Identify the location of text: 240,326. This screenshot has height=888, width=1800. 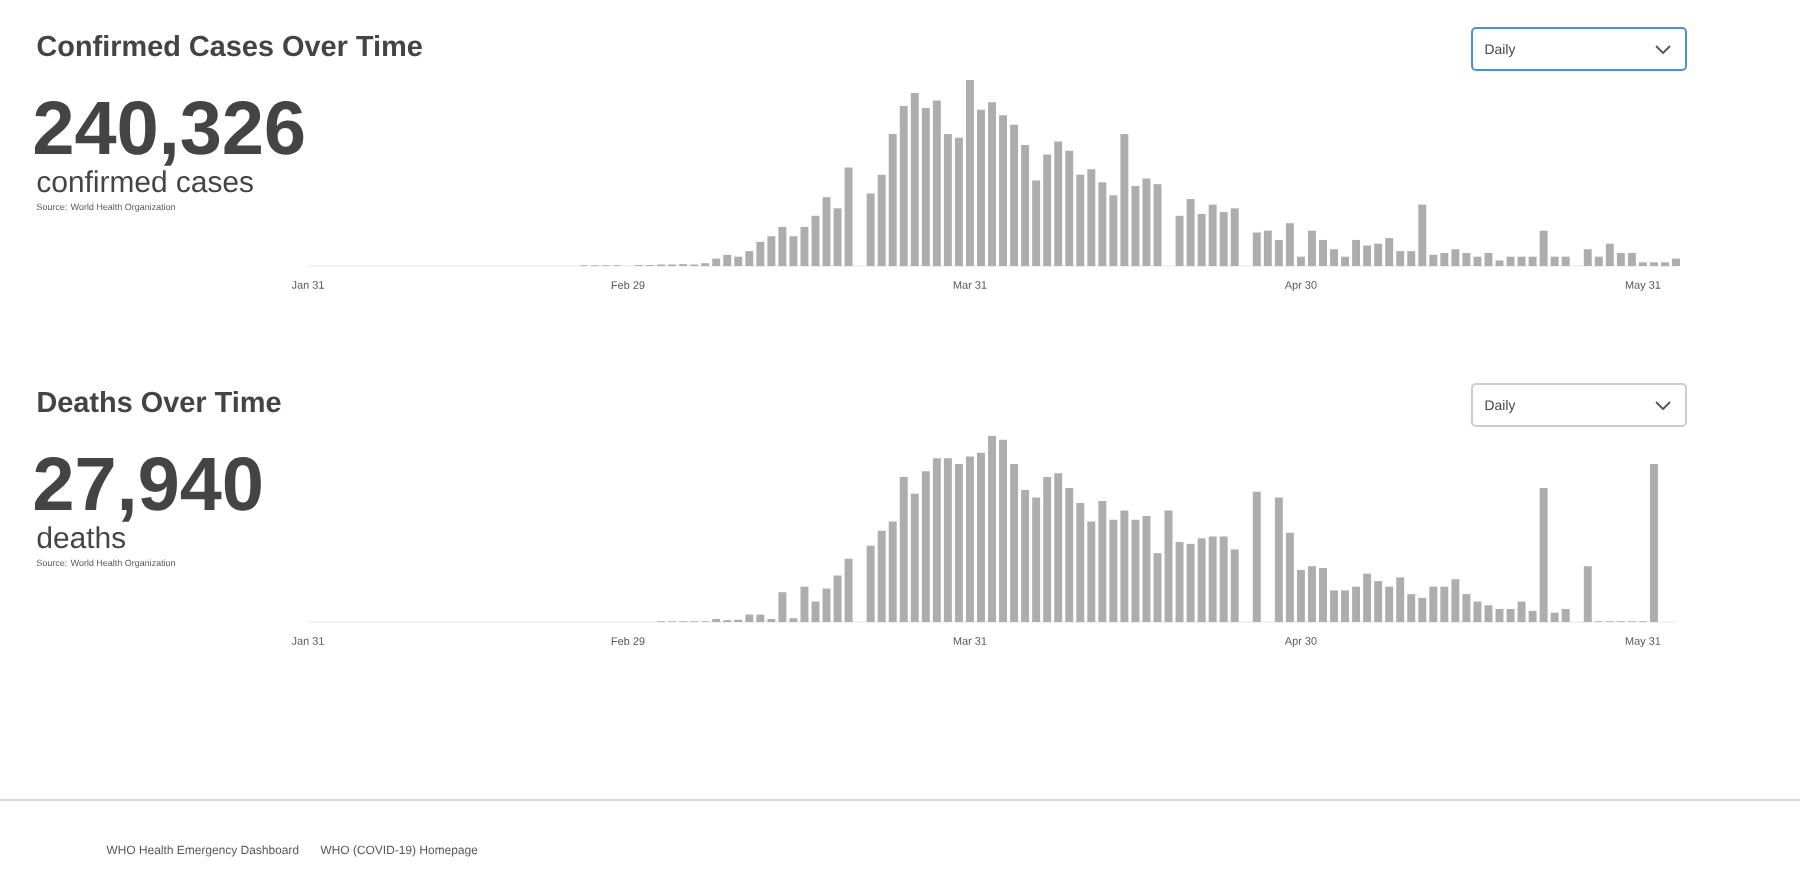
(169, 133).